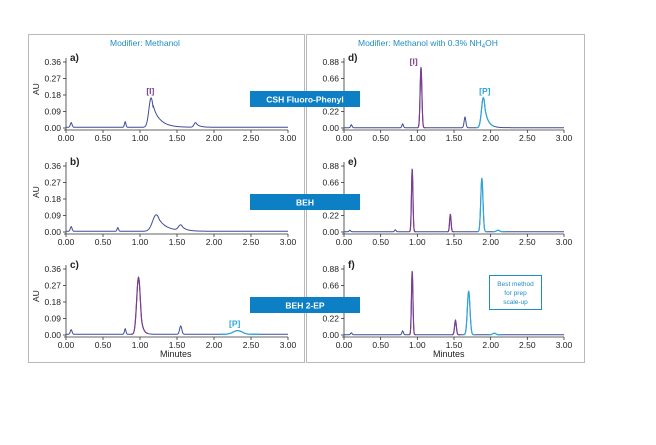 This screenshot has height=445, width=656. What do you see at coordinates (352, 58) in the screenshot?
I see `panel-label: d)` at bounding box center [352, 58].